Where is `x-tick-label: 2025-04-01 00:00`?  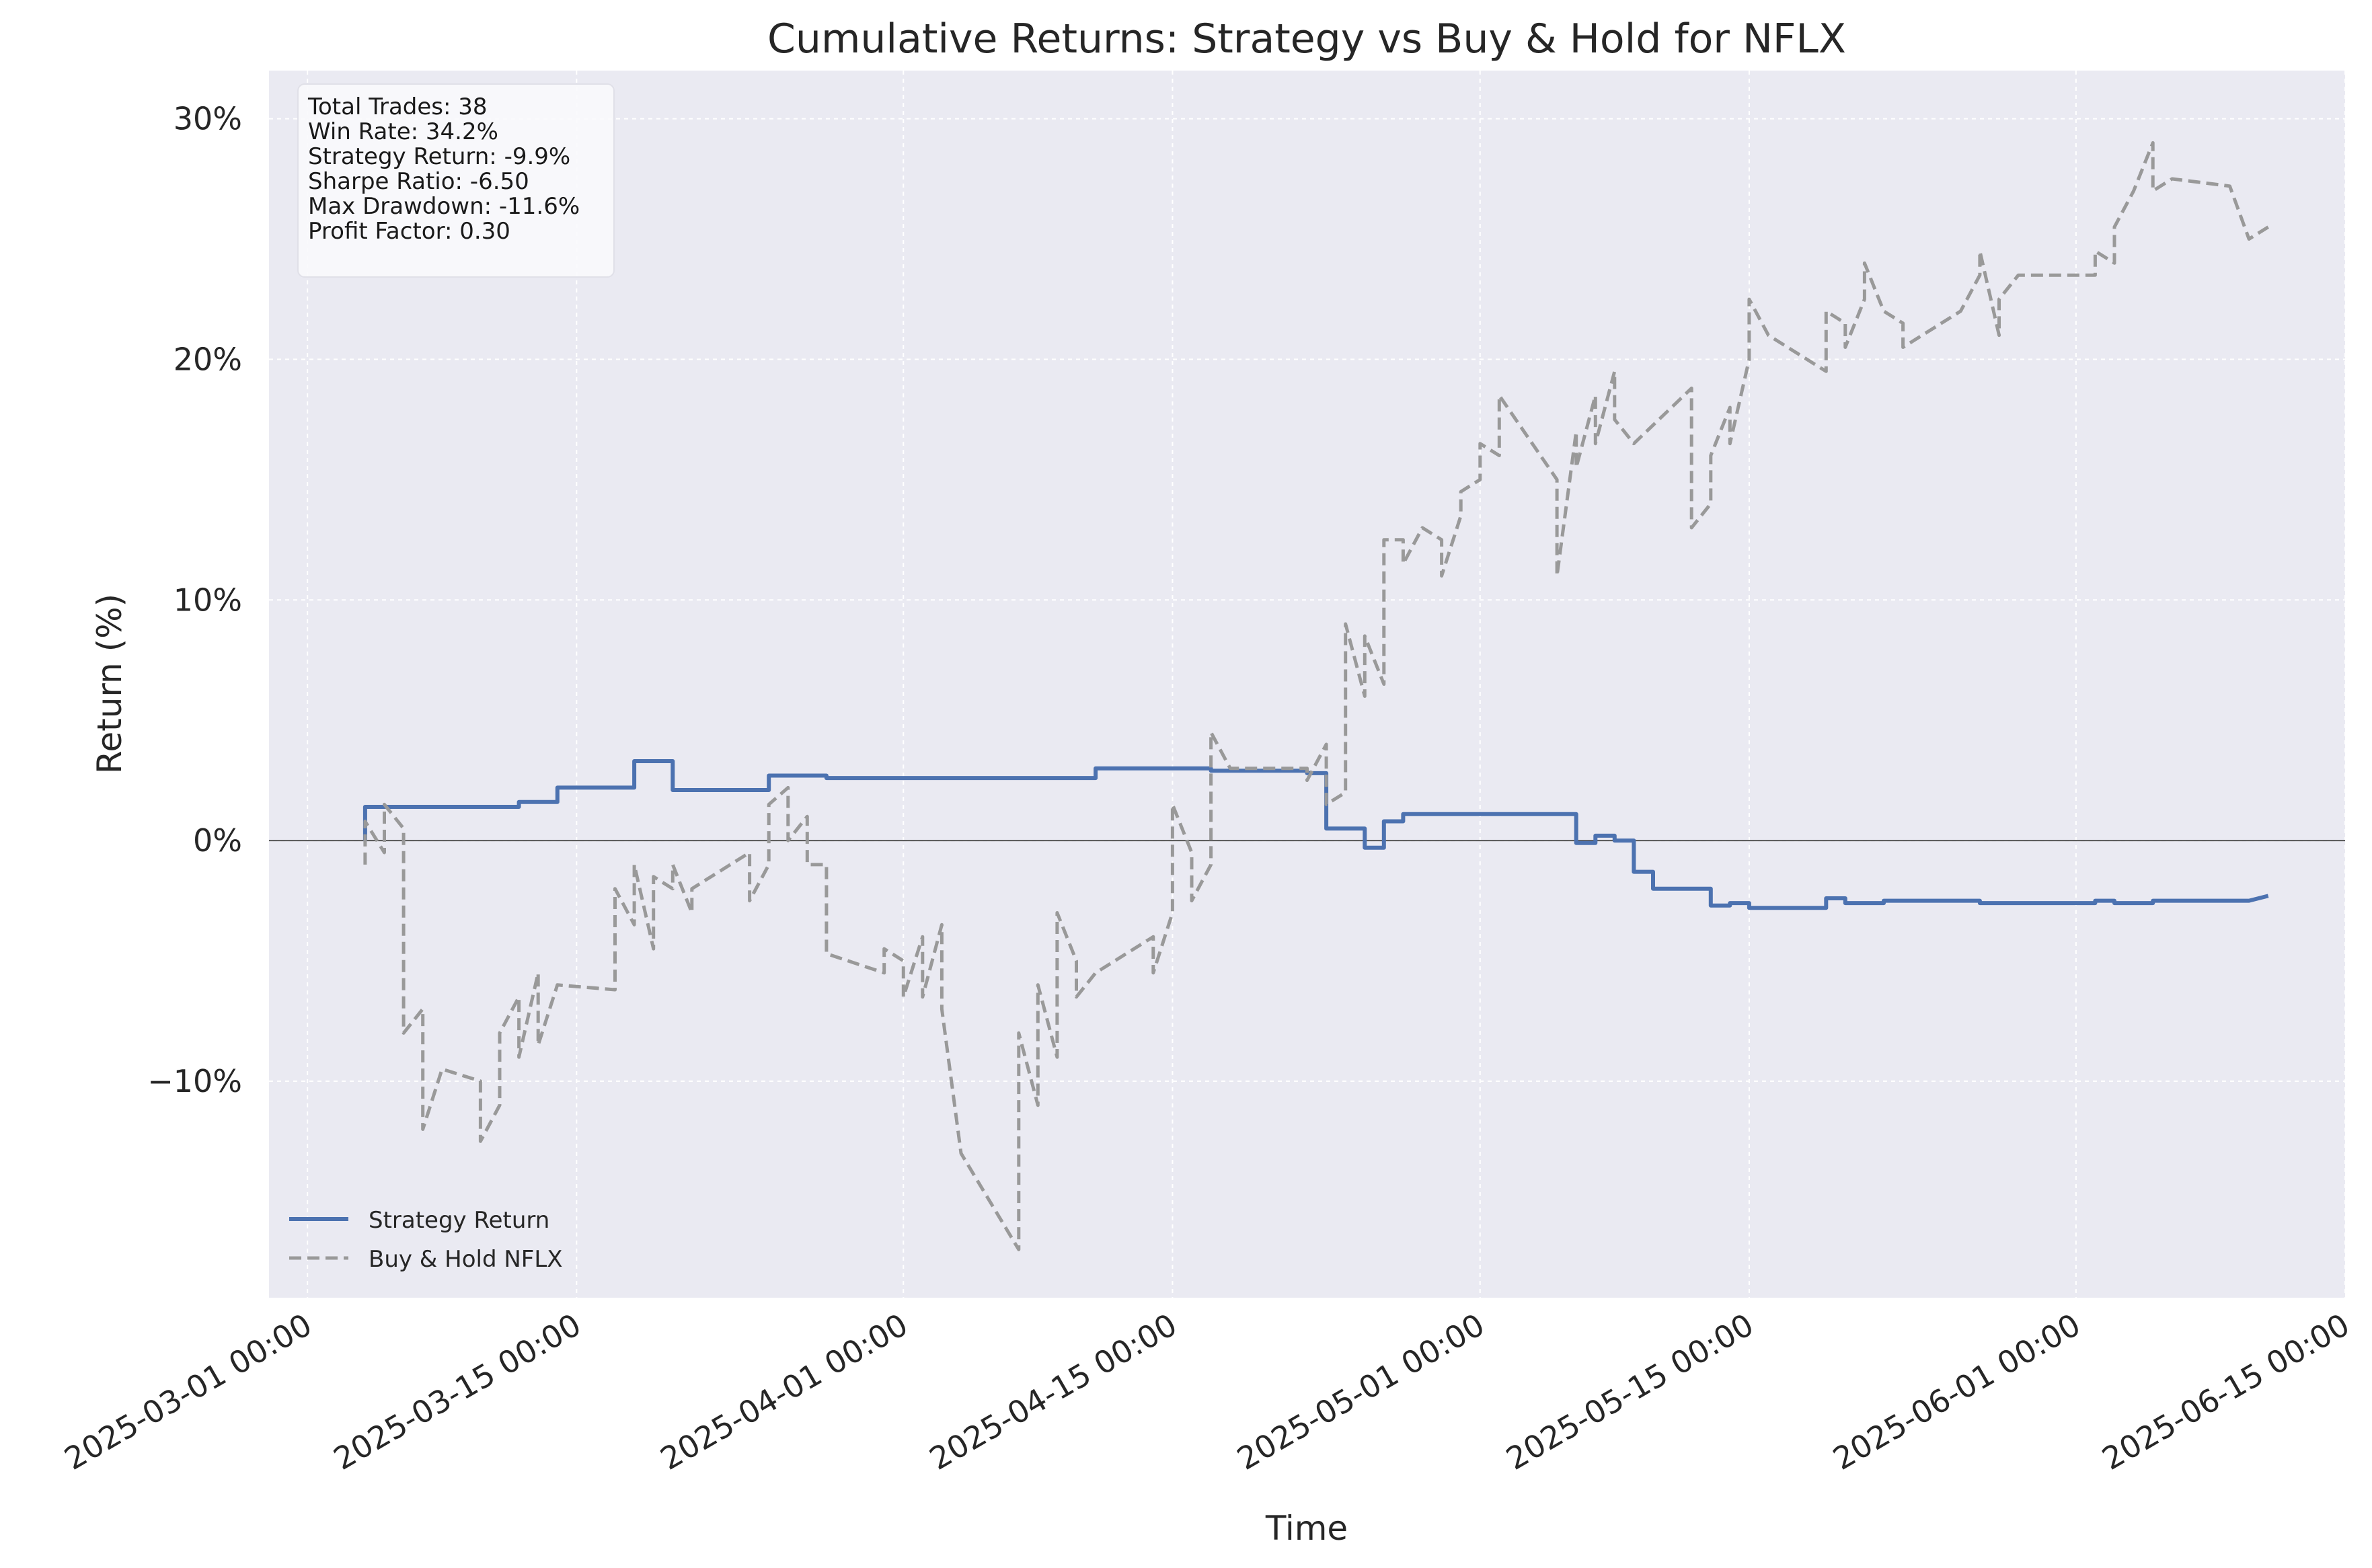 x-tick-label: 2025-04-01 00:00 is located at coordinates (784, 1391).